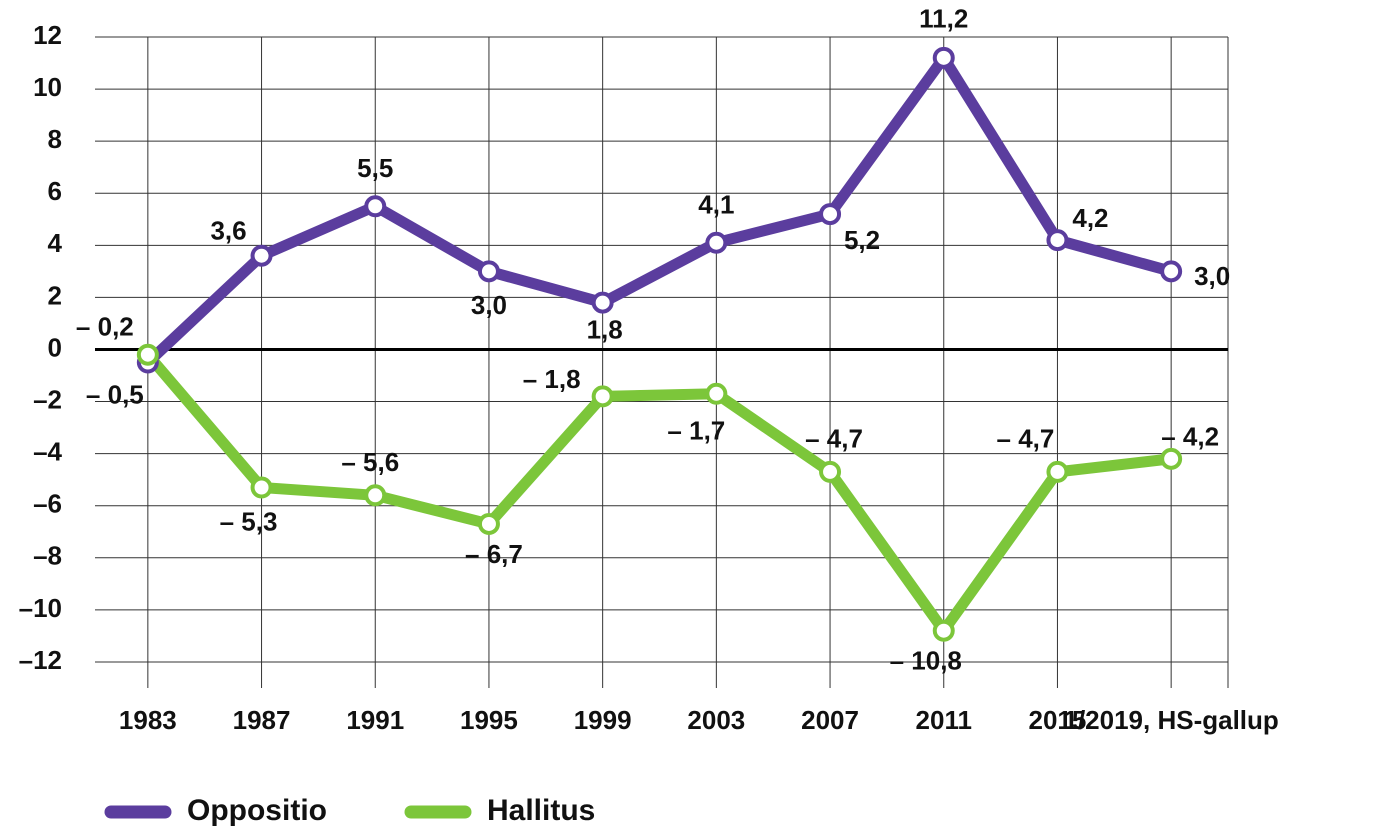 The image size is (1383, 837). I want to click on y-tick-label: –4, so click(47, 452).